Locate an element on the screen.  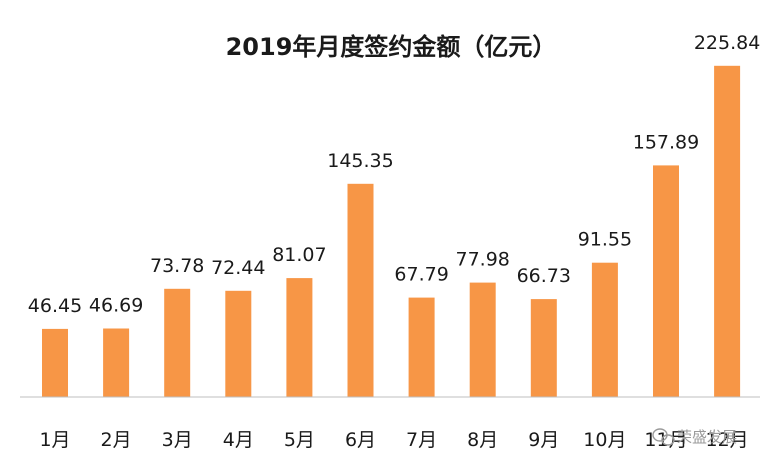
value-label-4: 72.44 is located at coordinates (238, 268).